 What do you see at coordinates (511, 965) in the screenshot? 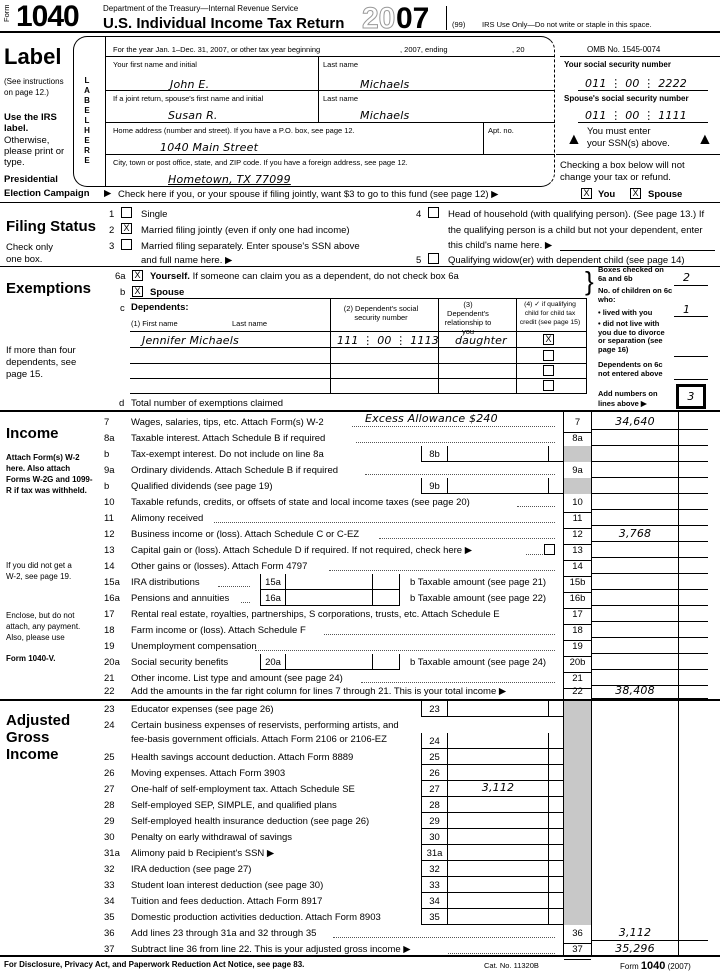
I see `catalog-number: Cat. No. 11320B` at bounding box center [511, 965].